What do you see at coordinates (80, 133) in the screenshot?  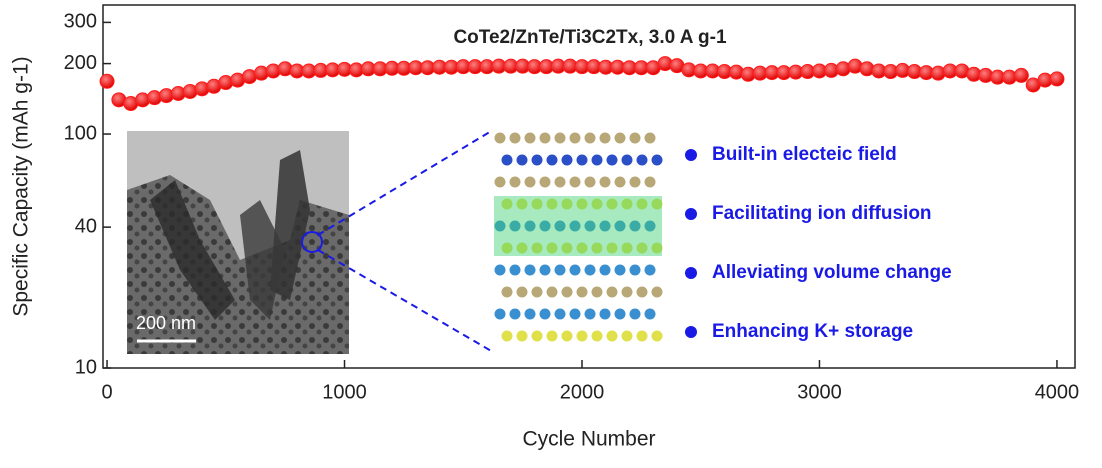 I see `y-tick-label: 100` at bounding box center [80, 133].